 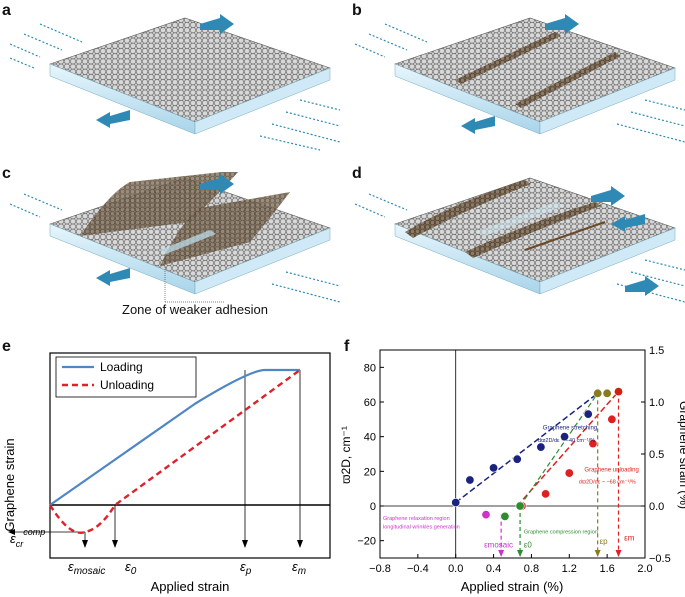 What do you see at coordinates (520, 240) in the screenshot?
I see `graphene-relaxed-wrinkles-illustration` at bounding box center [520, 240].